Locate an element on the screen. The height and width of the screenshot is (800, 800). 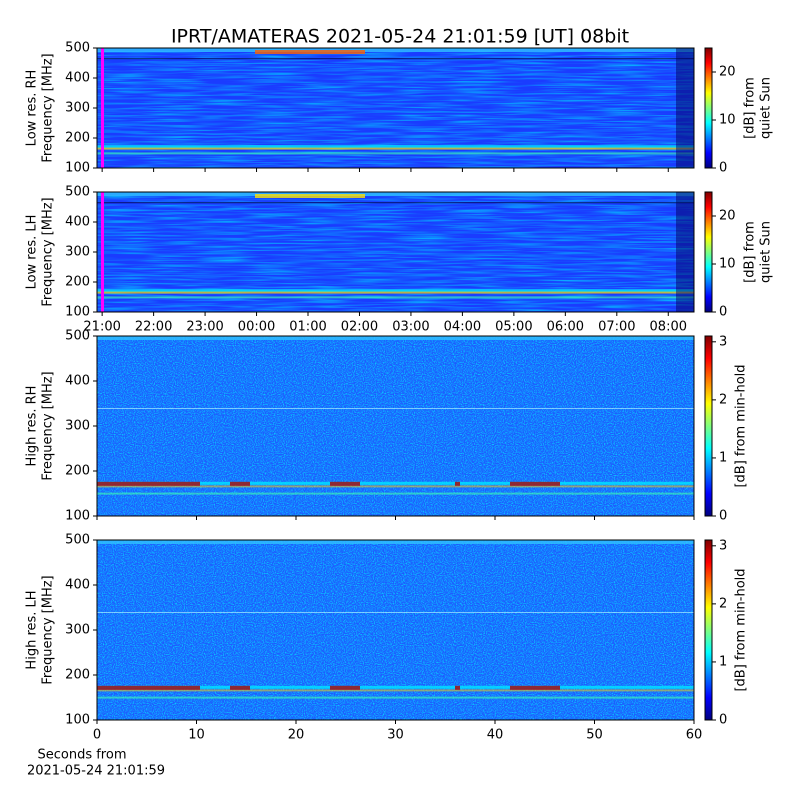
x-tick-label: 00:00 is located at coordinates (256, 327).